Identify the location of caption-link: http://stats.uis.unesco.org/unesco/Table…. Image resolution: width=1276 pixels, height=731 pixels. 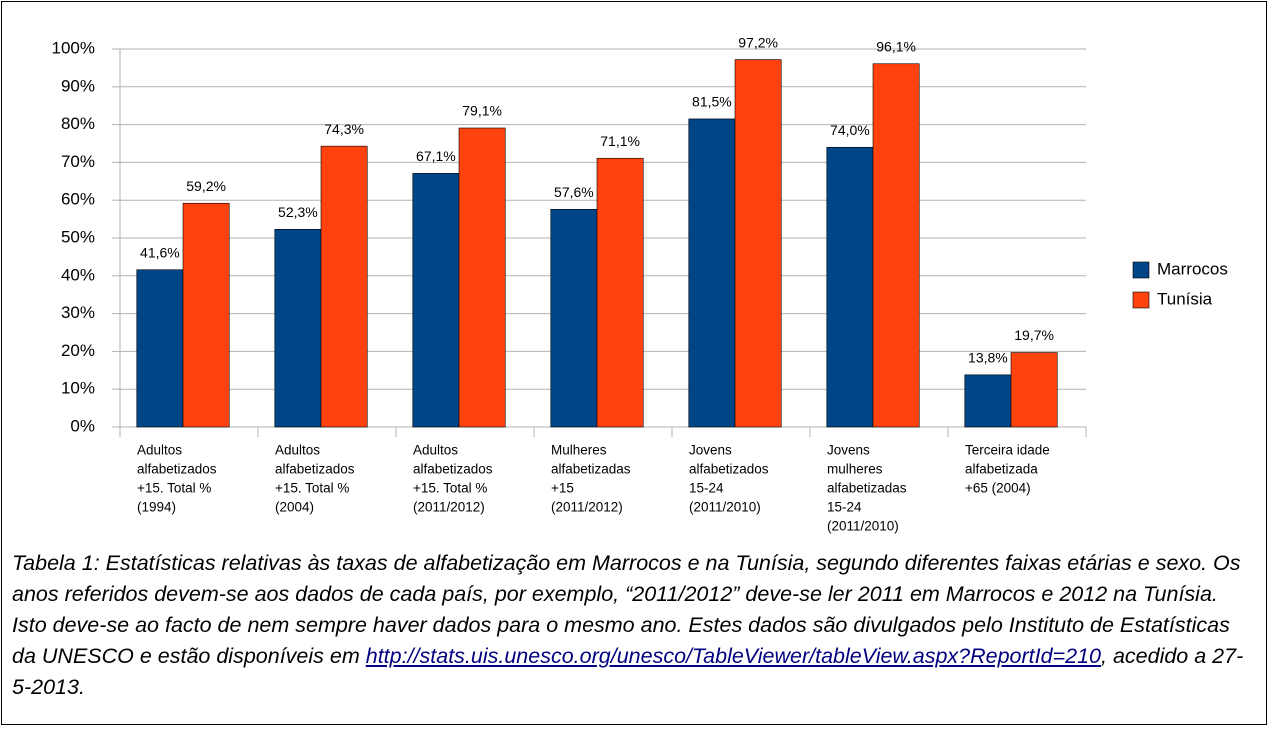
(733, 656).